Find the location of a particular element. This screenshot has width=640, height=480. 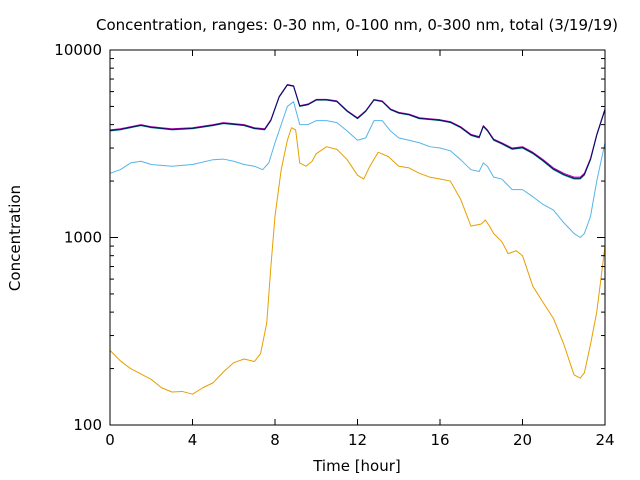

x-tick-label: 24 is located at coordinates (604, 440).